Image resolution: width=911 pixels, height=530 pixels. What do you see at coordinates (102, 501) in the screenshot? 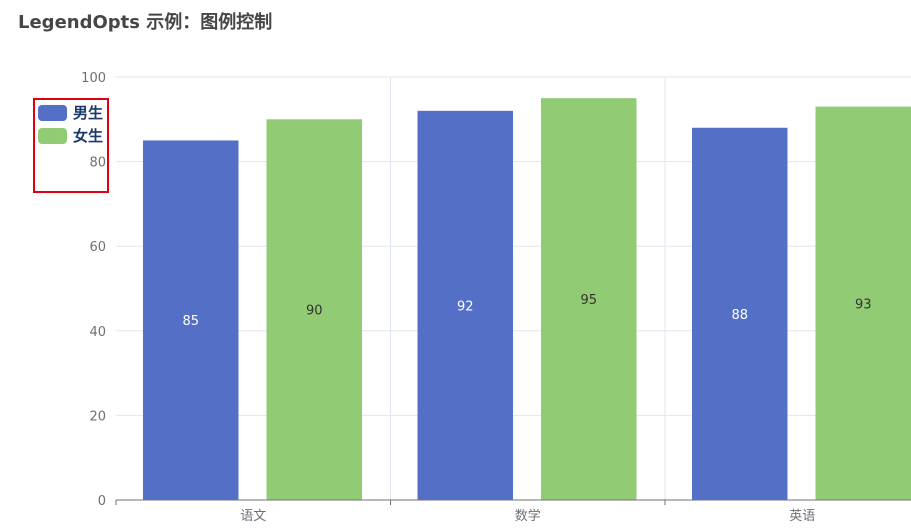
I see `y-tick-label: 0` at bounding box center [102, 501].